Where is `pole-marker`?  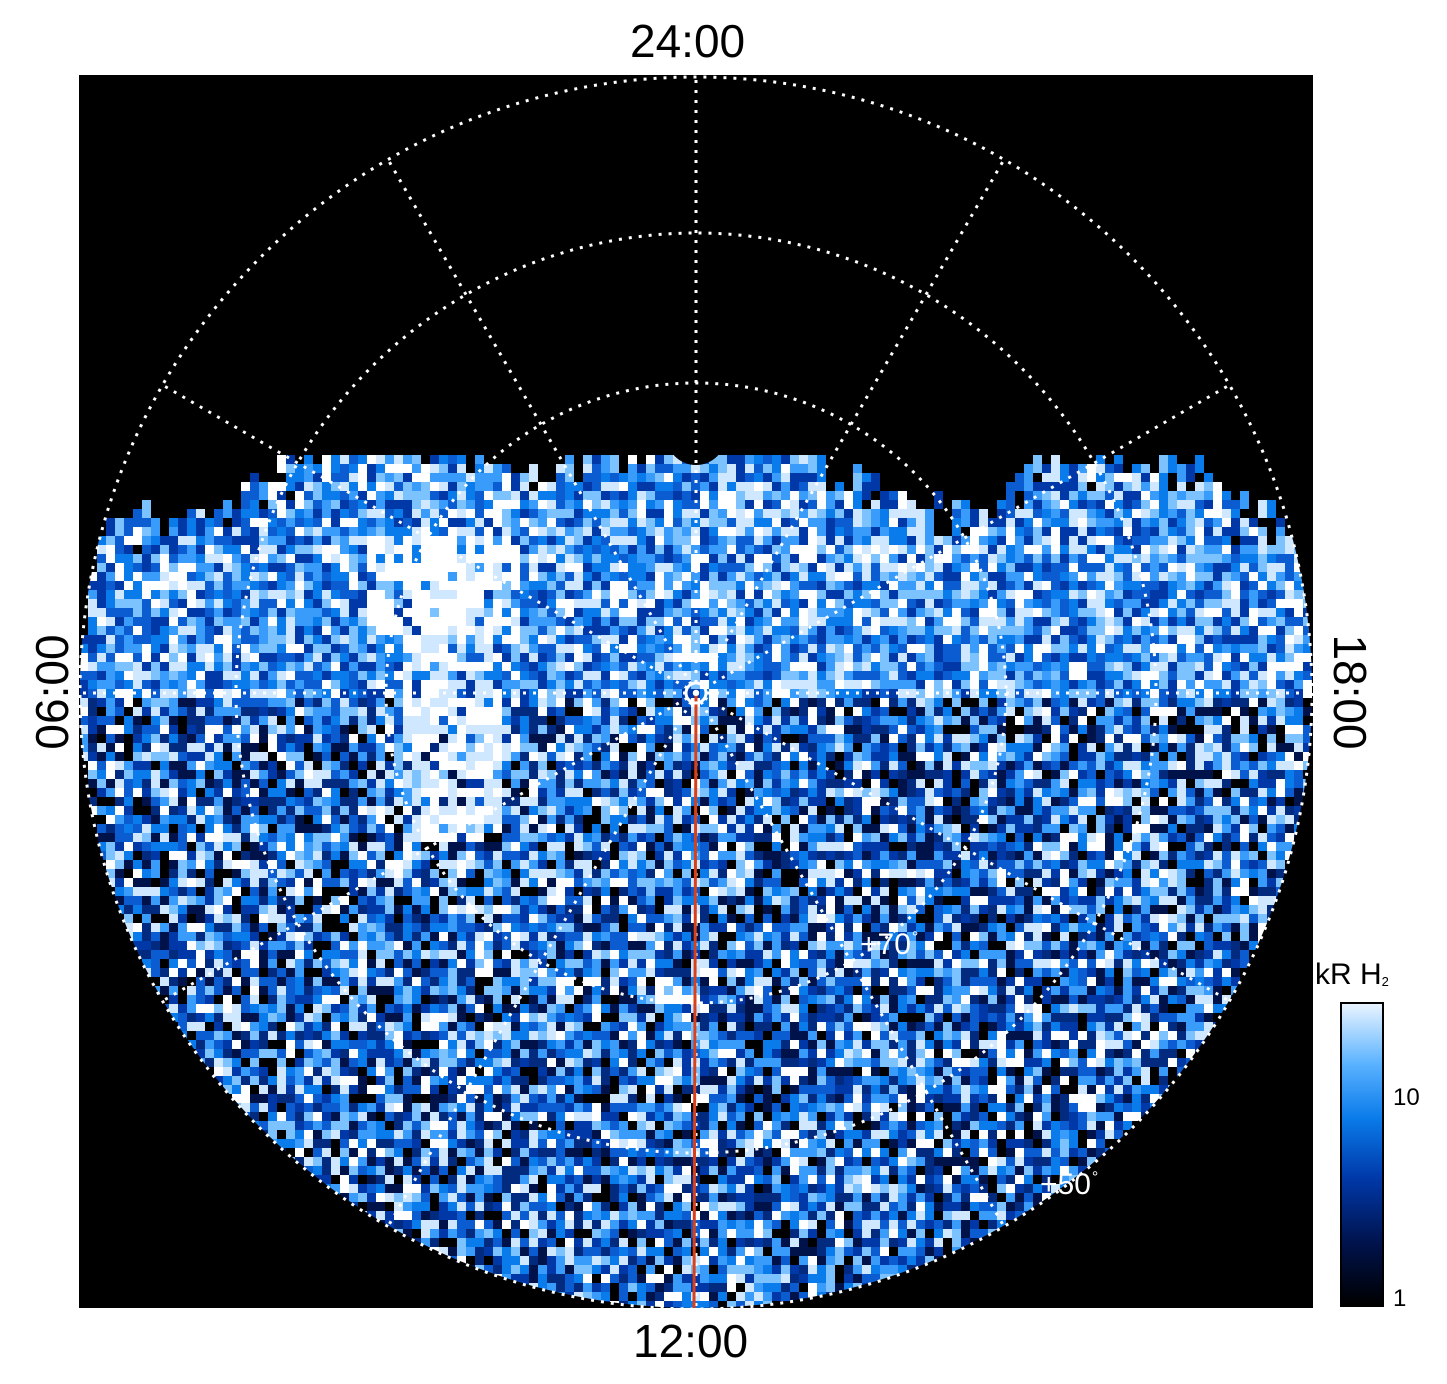
pole-marker is located at coordinates (696, 693).